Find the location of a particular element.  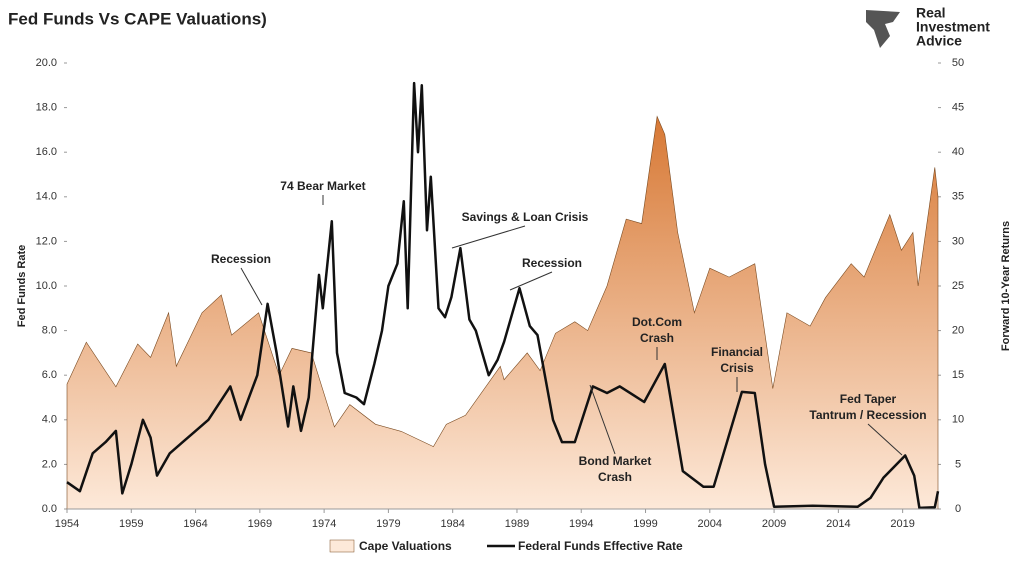

logo-text: Advice is located at coordinates (939, 41).